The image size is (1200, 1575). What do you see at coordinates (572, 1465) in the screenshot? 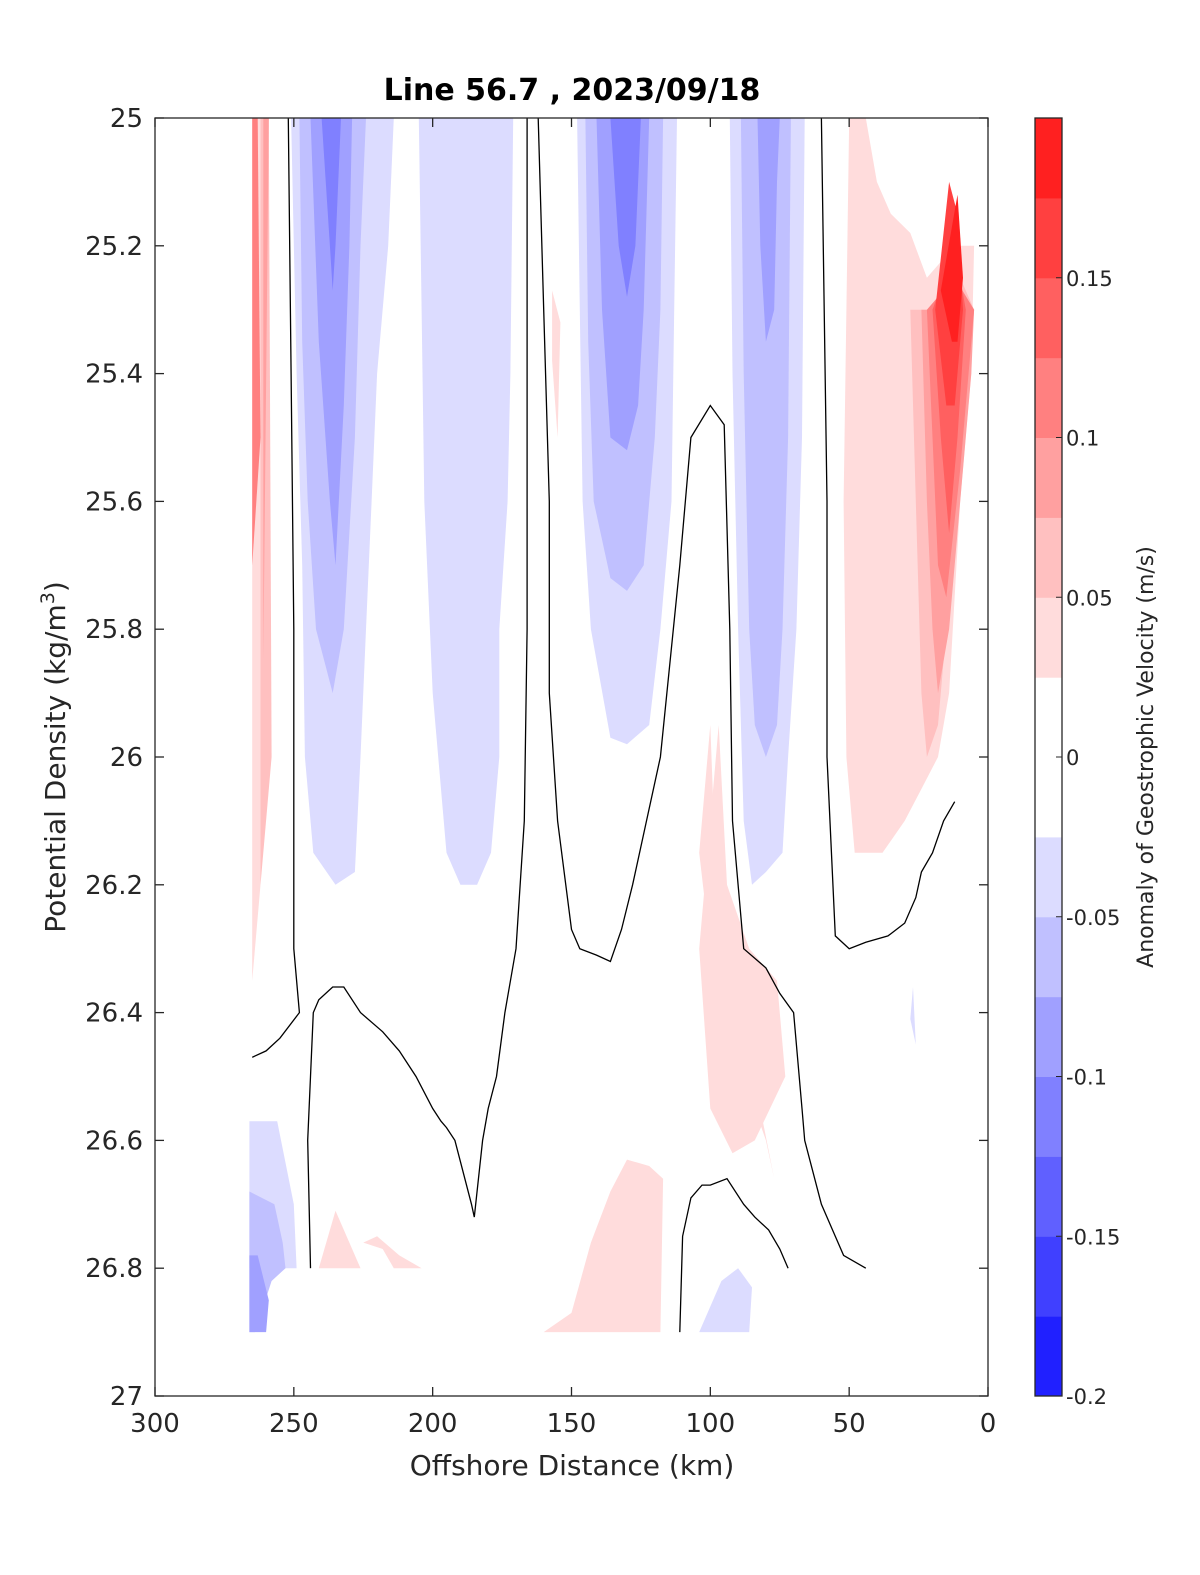
I see `x-axis-label: Offshore Distance (km)` at bounding box center [572, 1465].